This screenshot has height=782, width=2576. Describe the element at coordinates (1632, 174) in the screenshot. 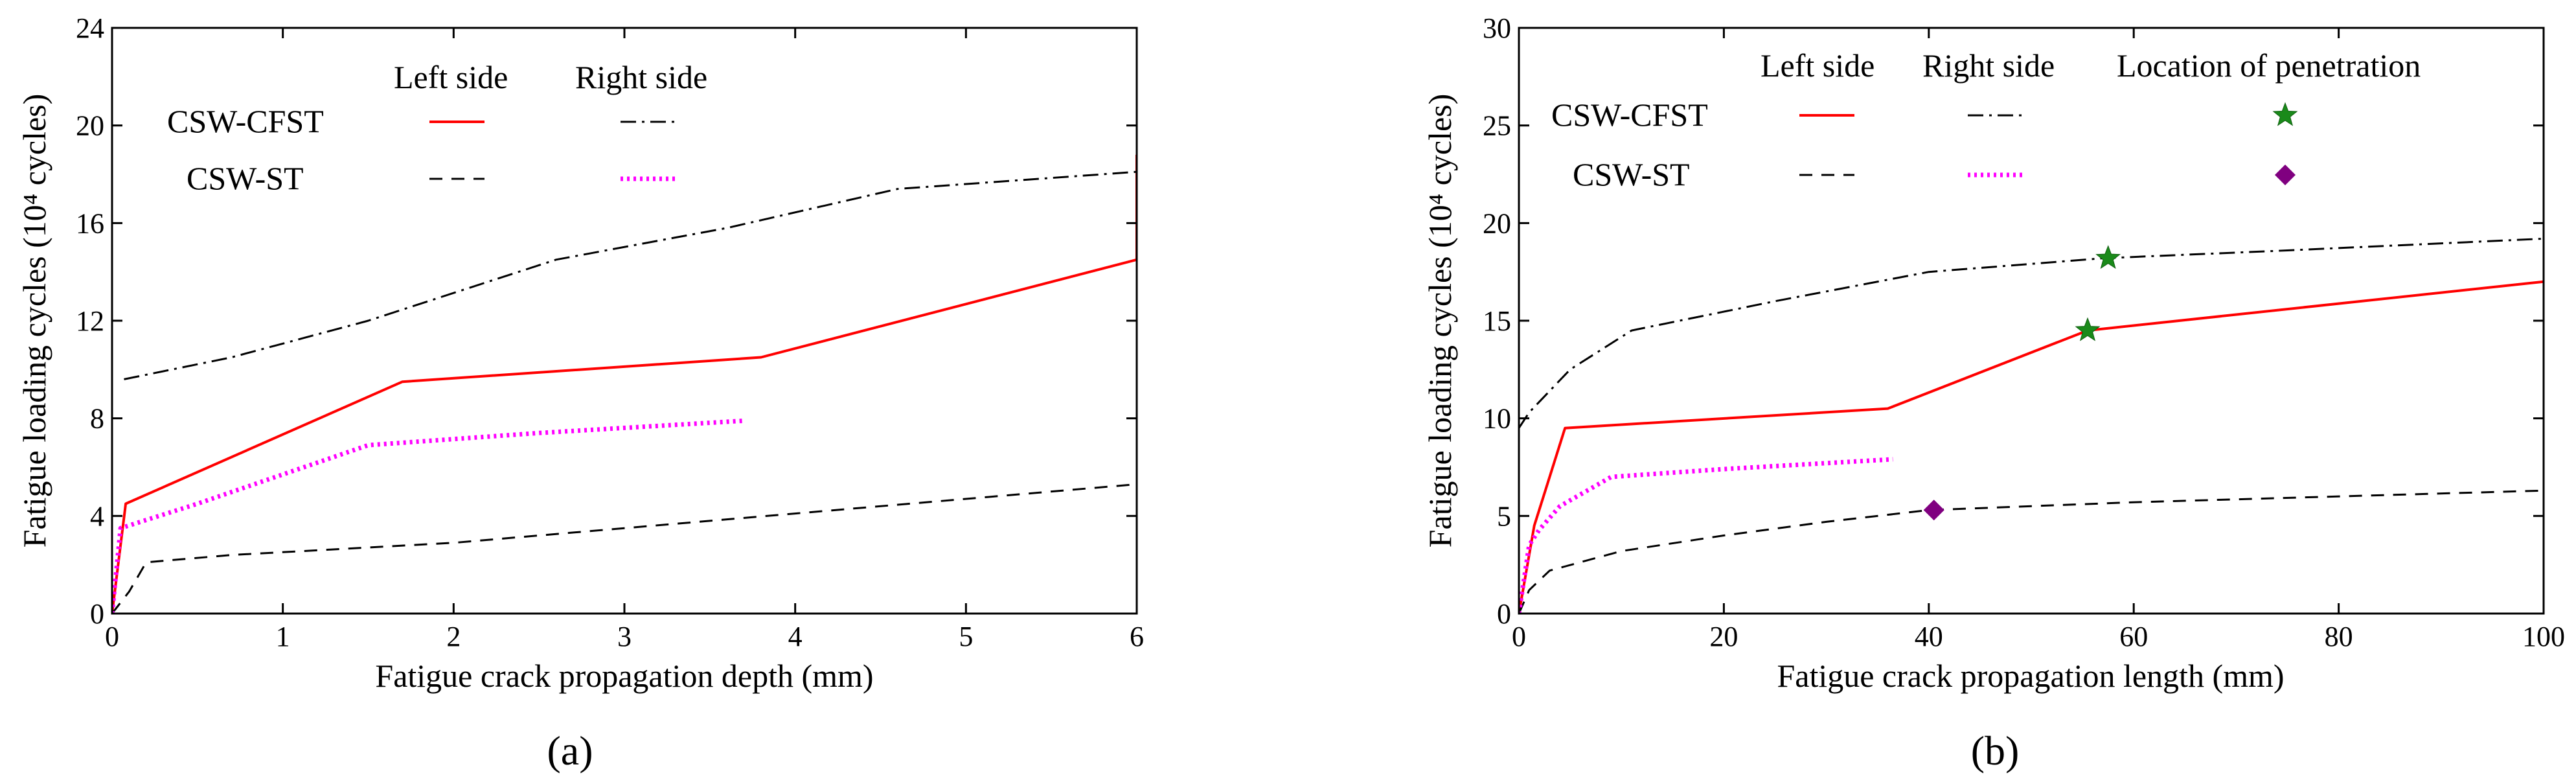

I see `panel-b-legend-row-st: CSW-ST` at that location.